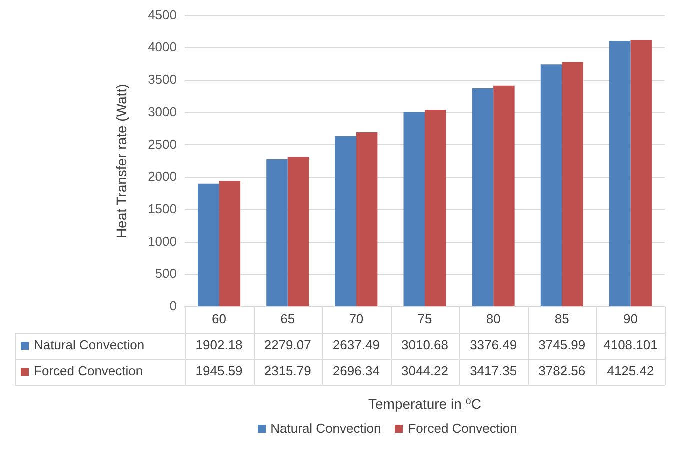 The image size is (695, 453). I want to click on y-tick-label: 500, so click(166, 274).